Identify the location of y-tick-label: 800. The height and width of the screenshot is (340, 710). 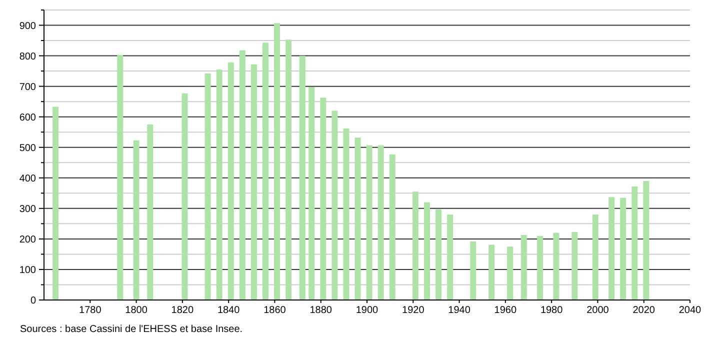
(27, 56).